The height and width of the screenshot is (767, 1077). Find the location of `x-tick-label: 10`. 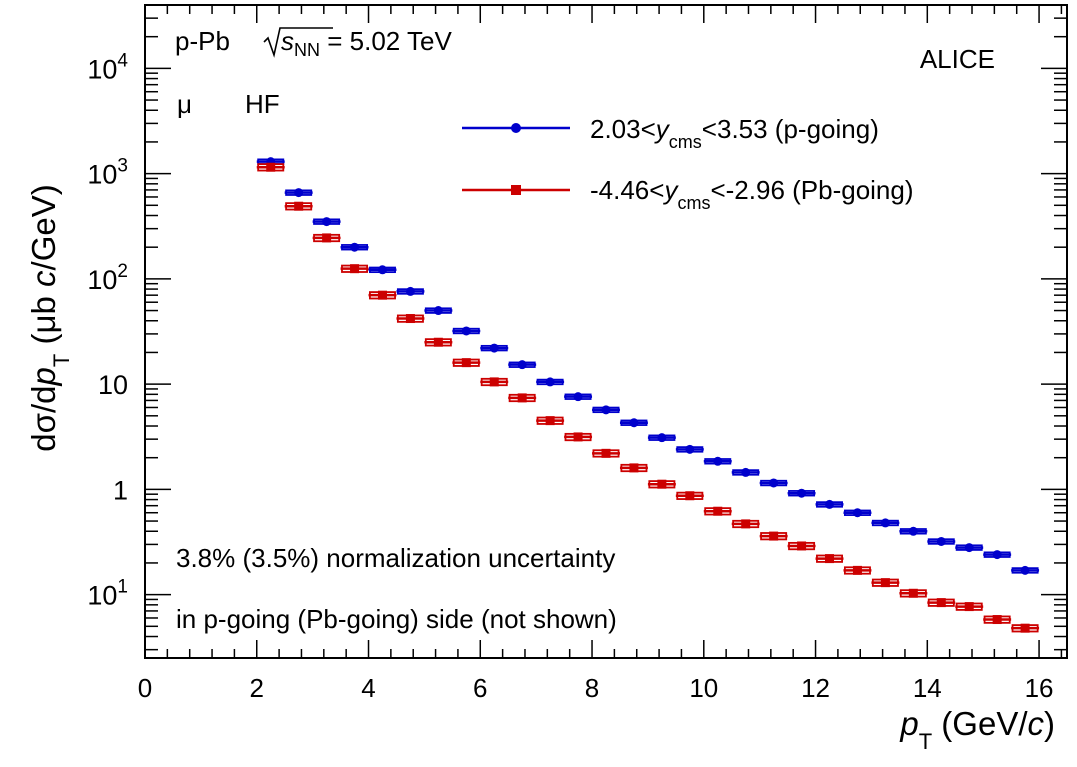

x-tick-label: 10 is located at coordinates (703, 688).